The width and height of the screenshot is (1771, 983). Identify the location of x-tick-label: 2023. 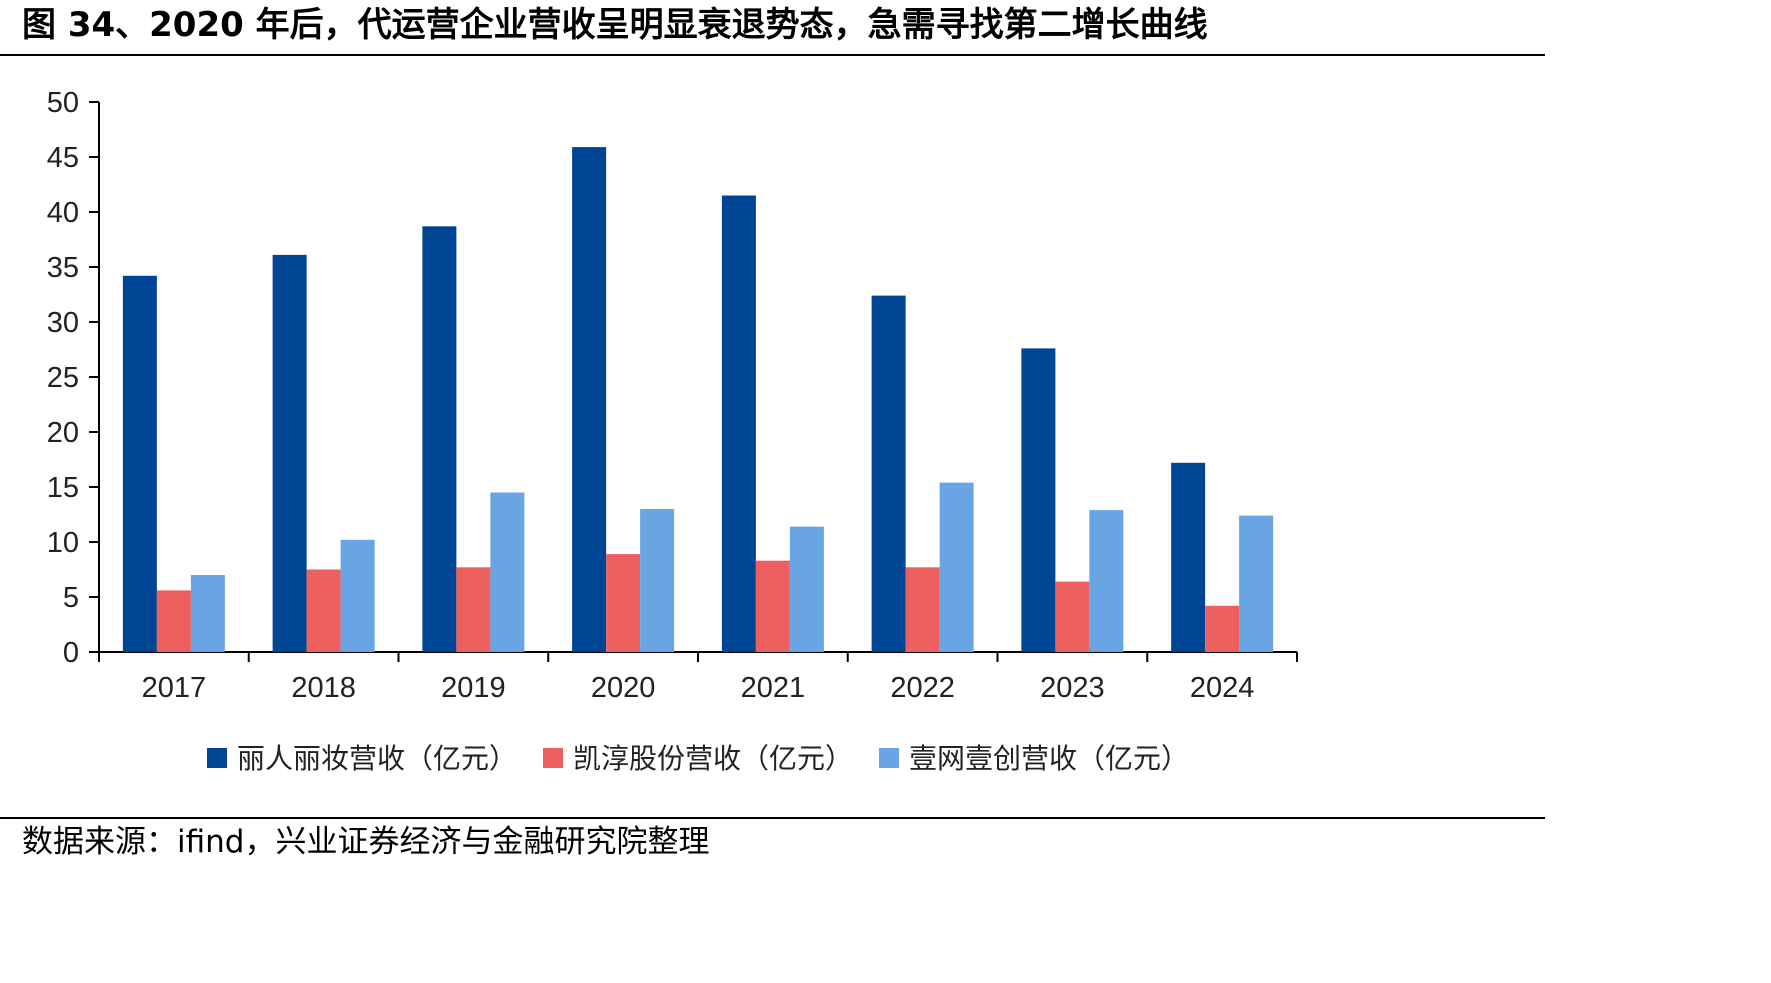
(1072, 688).